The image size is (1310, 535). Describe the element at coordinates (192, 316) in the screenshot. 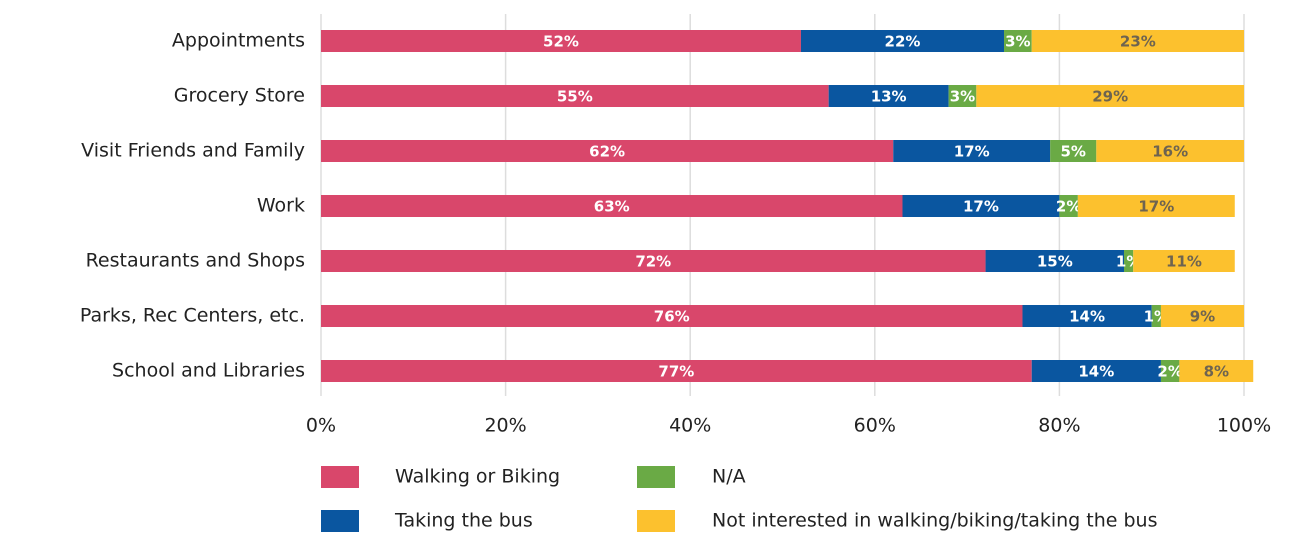

I see `y-tick-label: Parks, Rec Centers, etc.` at that location.